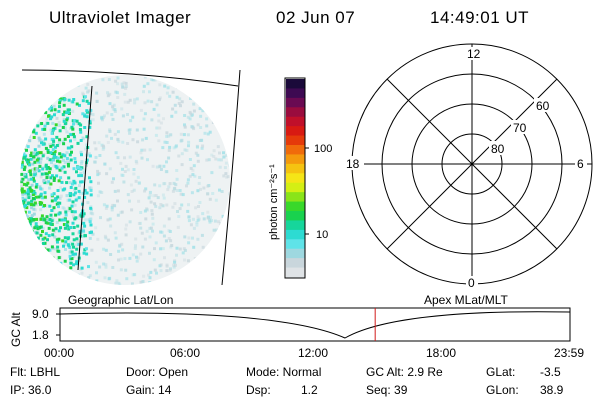  I want to click on timeline-left-title: Geographic Lat/Lon, so click(121, 300).